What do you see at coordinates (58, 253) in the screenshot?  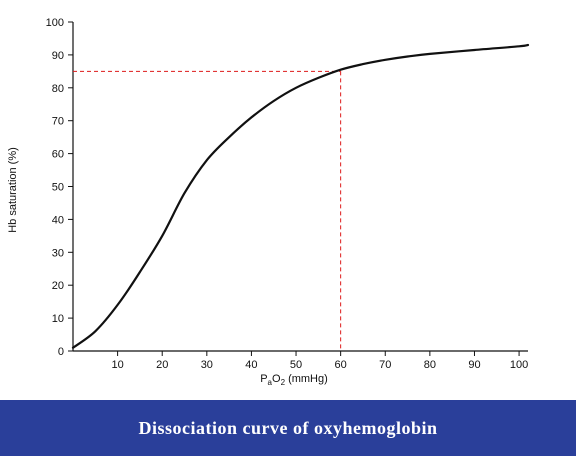 I see `y-tick-label: 30` at bounding box center [58, 253].